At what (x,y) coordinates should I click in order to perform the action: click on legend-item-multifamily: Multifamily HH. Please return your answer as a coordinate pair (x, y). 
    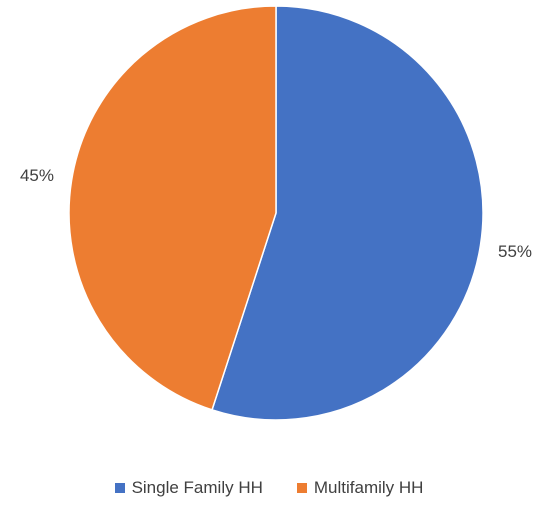
    Looking at the image, I should click on (360, 488).